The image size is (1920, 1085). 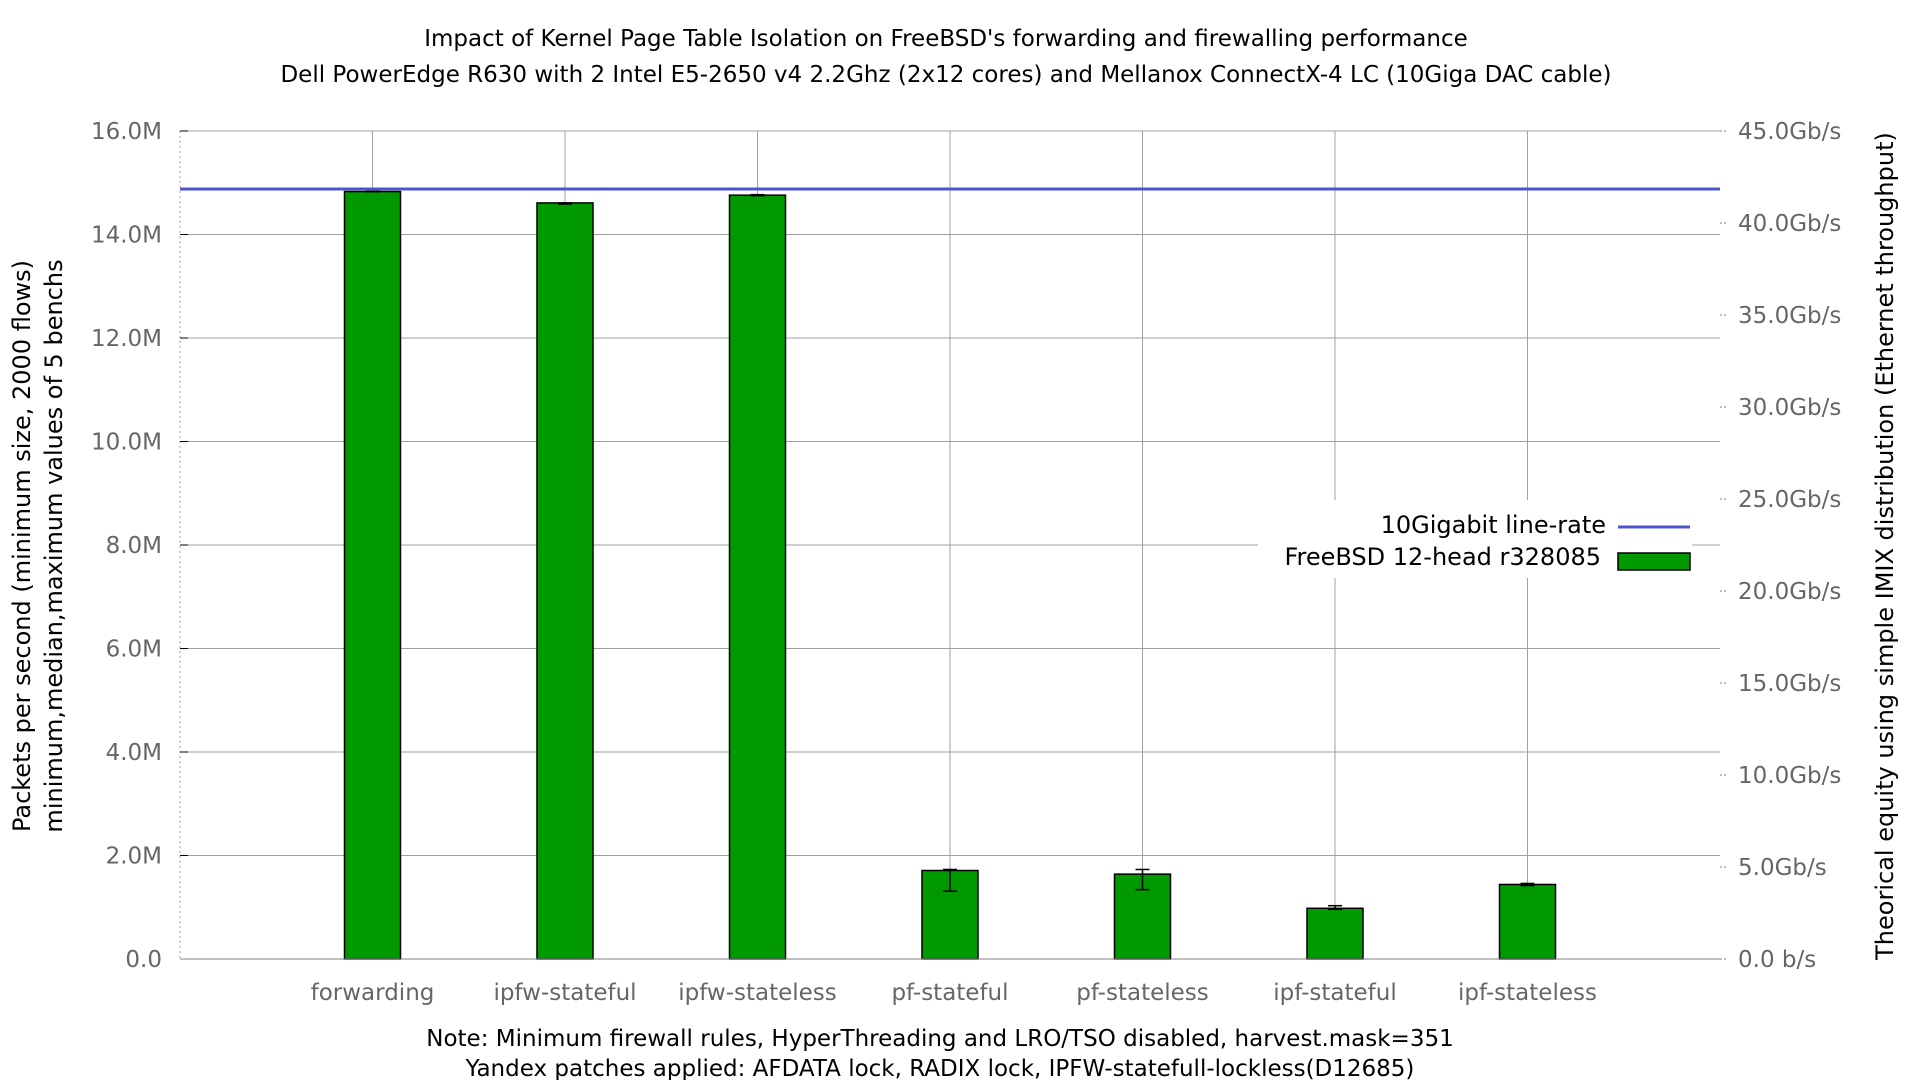 I want to click on y-tick-label: 6.0M, so click(x=134, y=650).